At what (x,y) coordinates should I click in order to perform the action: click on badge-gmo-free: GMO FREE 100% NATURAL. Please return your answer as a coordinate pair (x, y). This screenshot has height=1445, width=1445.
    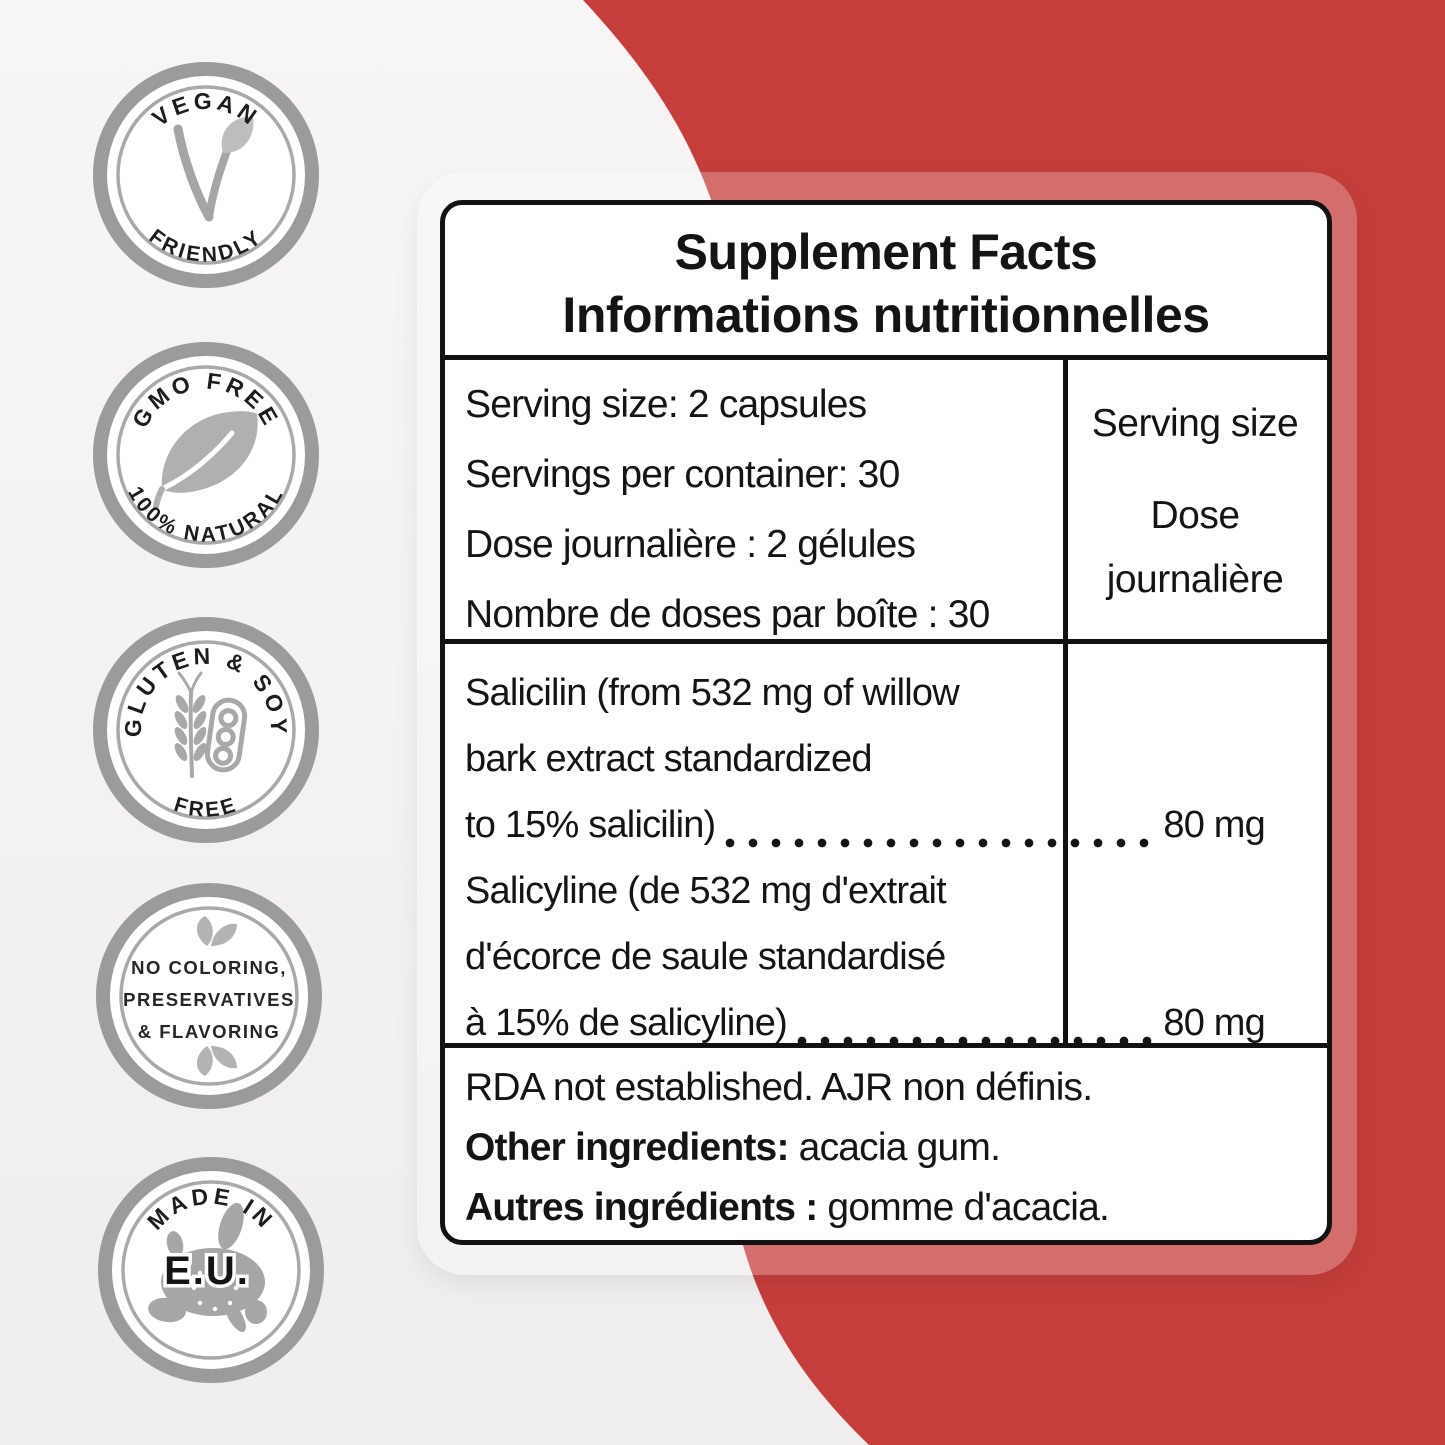
    Looking at the image, I should click on (206, 455).